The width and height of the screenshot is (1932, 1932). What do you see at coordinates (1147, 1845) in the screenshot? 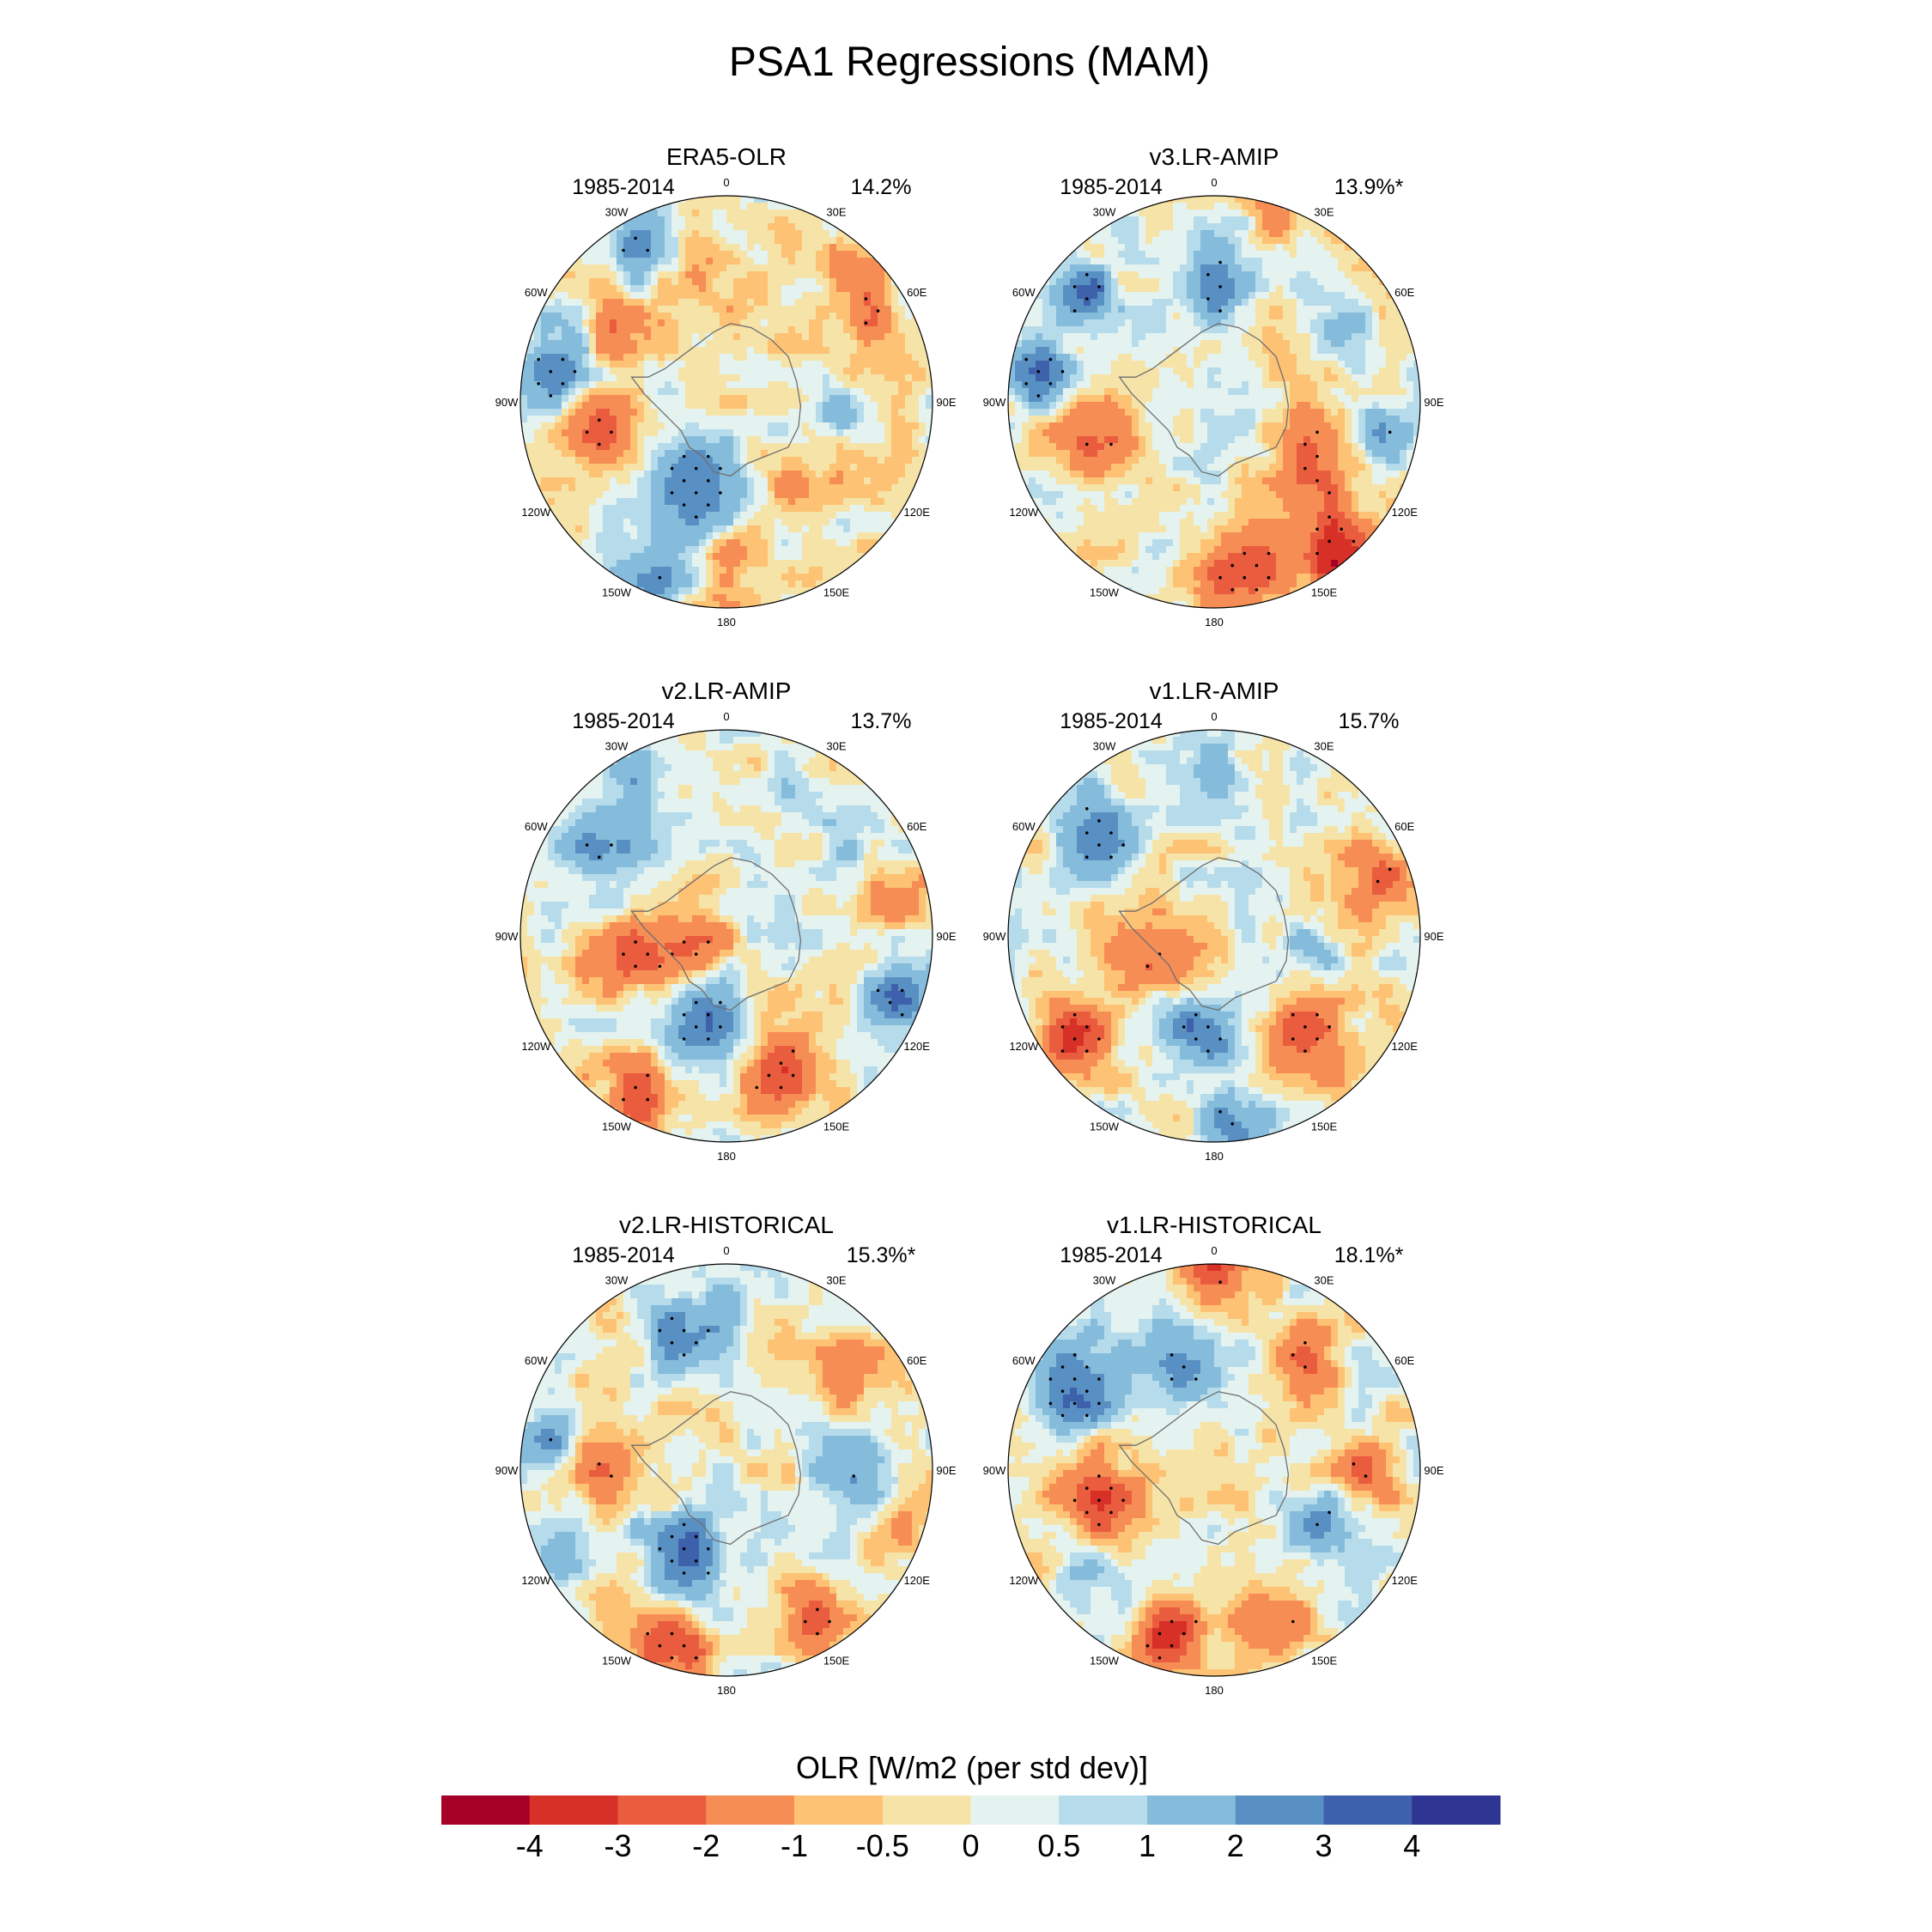
I see `colorbar-tick-label: 1` at bounding box center [1147, 1845].